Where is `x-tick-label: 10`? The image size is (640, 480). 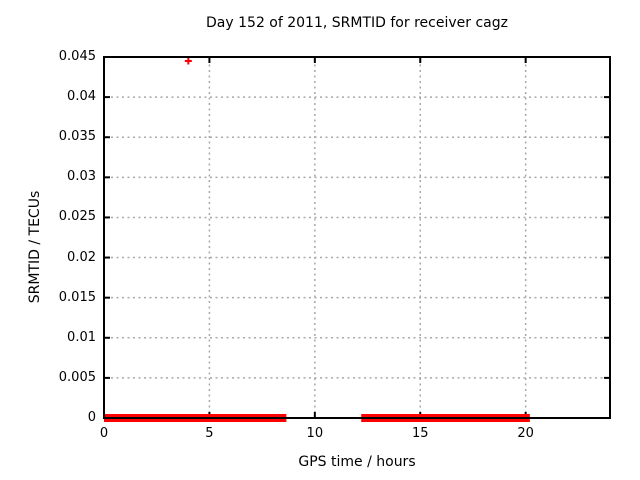 x-tick-label: 10 is located at coordinates (315, 433).